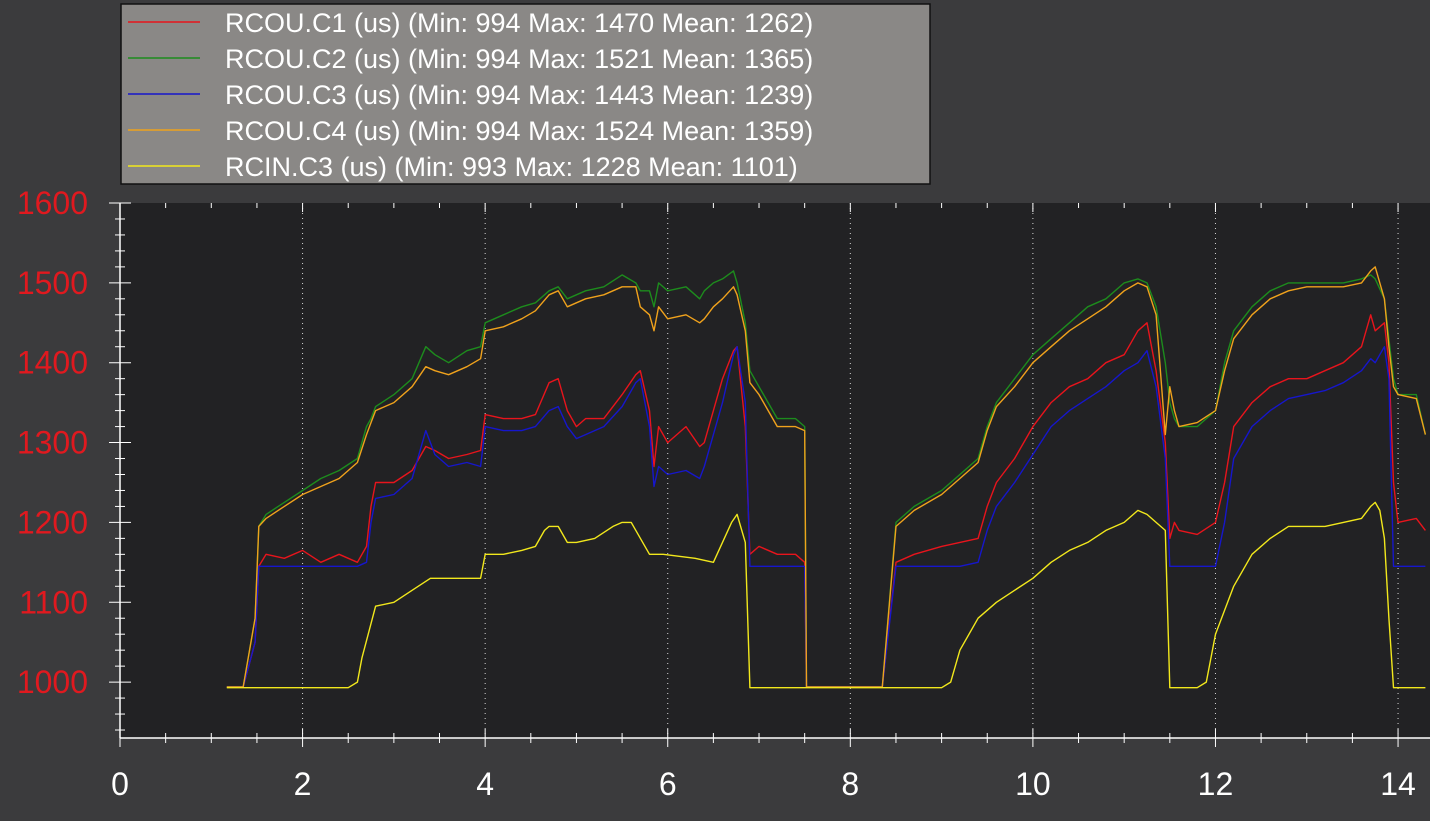  What do you see at coordinates (52, 283) in the screenshot?
I see `y-tick-label: 1500` at bounding box center [52, 283].